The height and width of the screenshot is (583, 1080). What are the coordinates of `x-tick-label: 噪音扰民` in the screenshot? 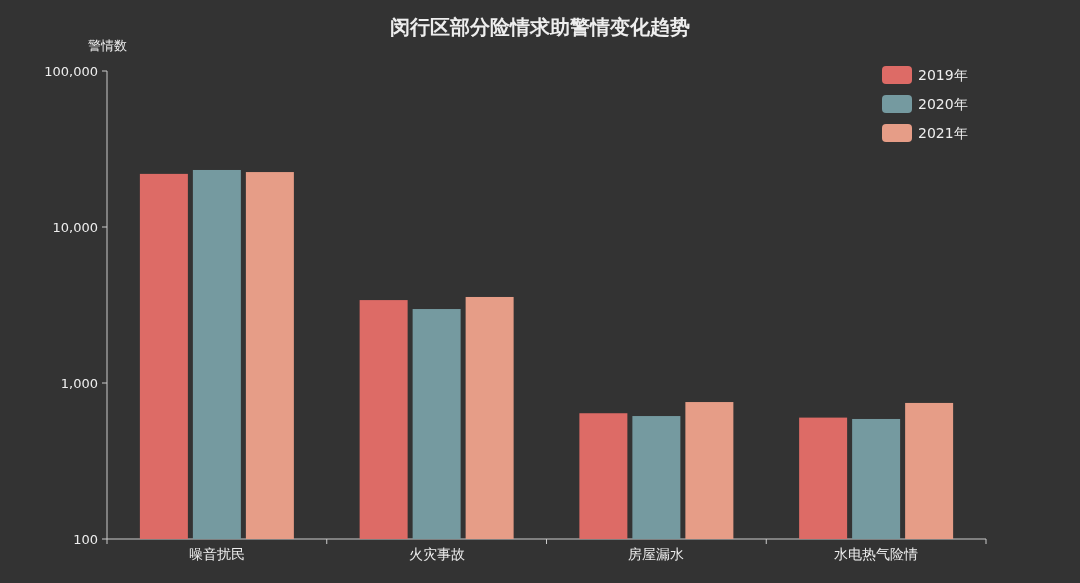 It's located at (216, 554).